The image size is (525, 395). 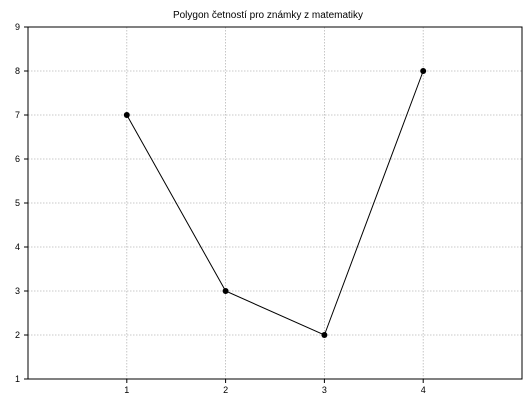 What do you see at coordinates (17, 379) in the screenshot?
I see `y-tick-label: 1` at bounding box center [17, 379].